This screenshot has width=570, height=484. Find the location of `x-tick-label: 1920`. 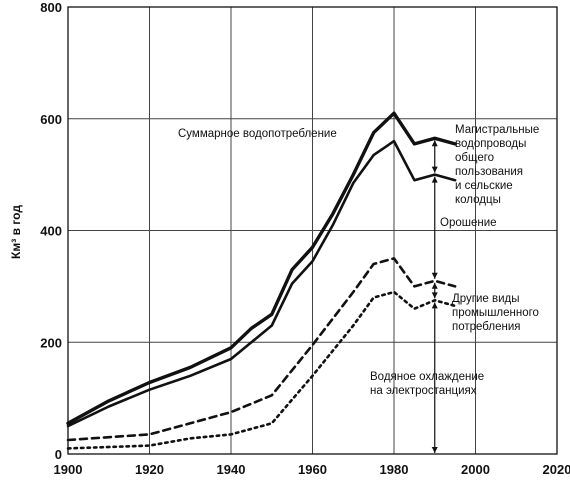

x-tick-label: 1920 is located at coordinates (149, 469).